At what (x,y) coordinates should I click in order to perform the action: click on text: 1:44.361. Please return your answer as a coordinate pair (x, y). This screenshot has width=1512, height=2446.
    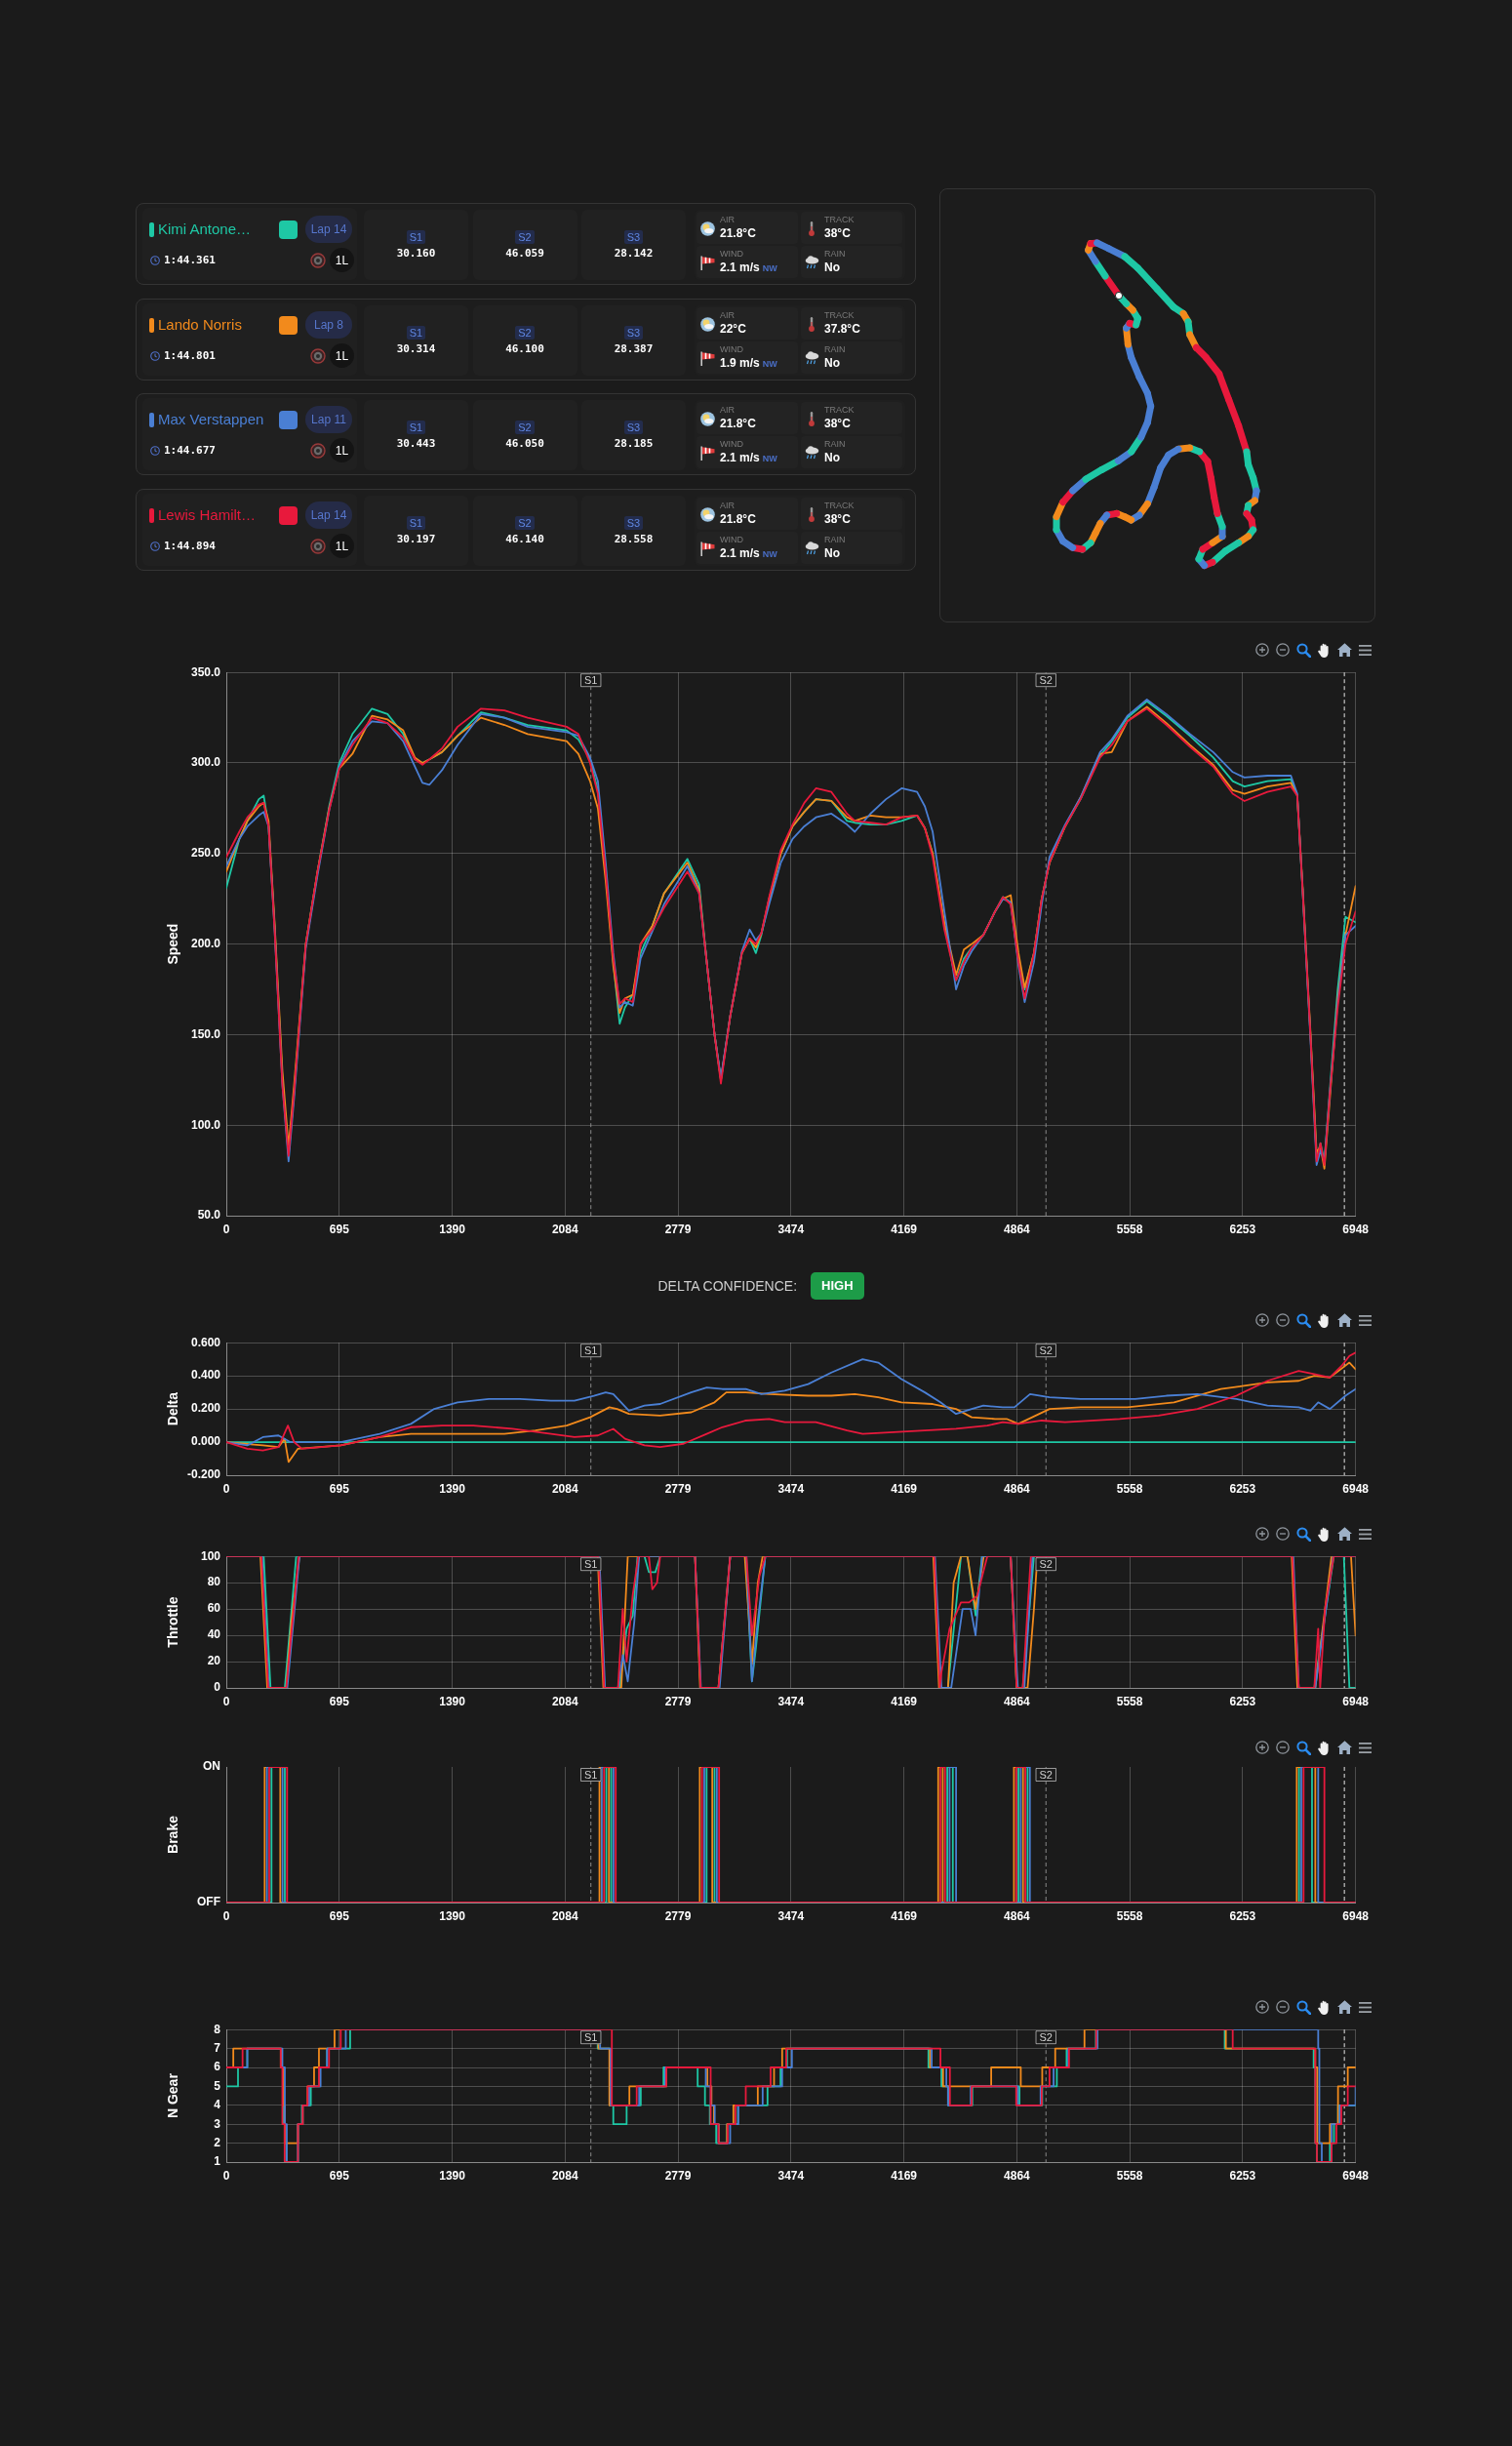
    Looking at the image, I should click on (190, 260).